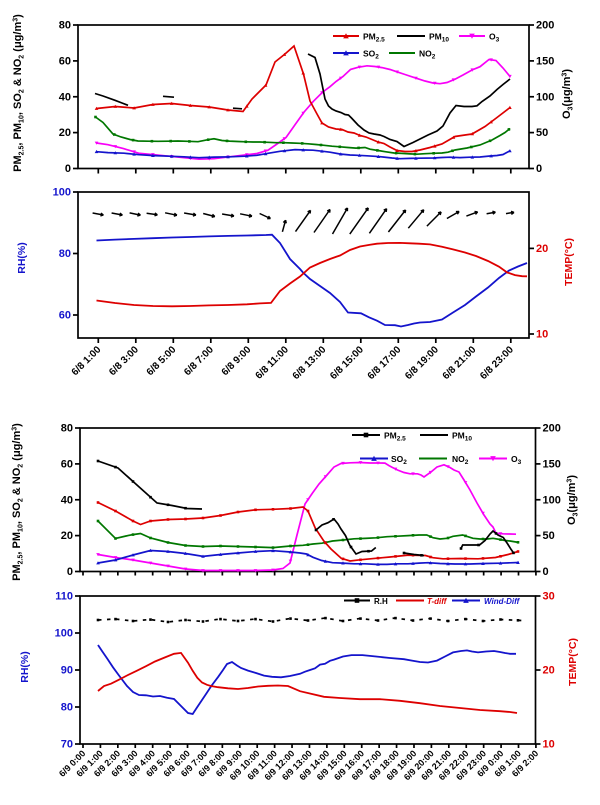 The height and width of the screenshot is (805, 600). What do you see at coordinates (502, 601) in the screenshot?
I see `svg-text: Wind-Diff` at bounding box center [502, 601].